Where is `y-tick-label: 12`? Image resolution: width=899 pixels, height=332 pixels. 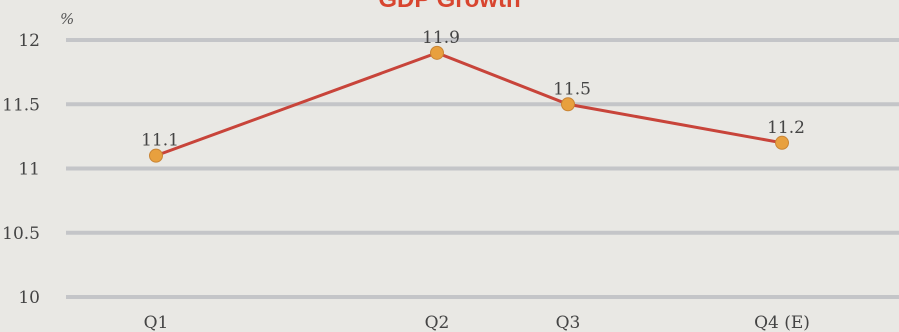 y-tick-label: 12 is located at coordinates (29, 41).